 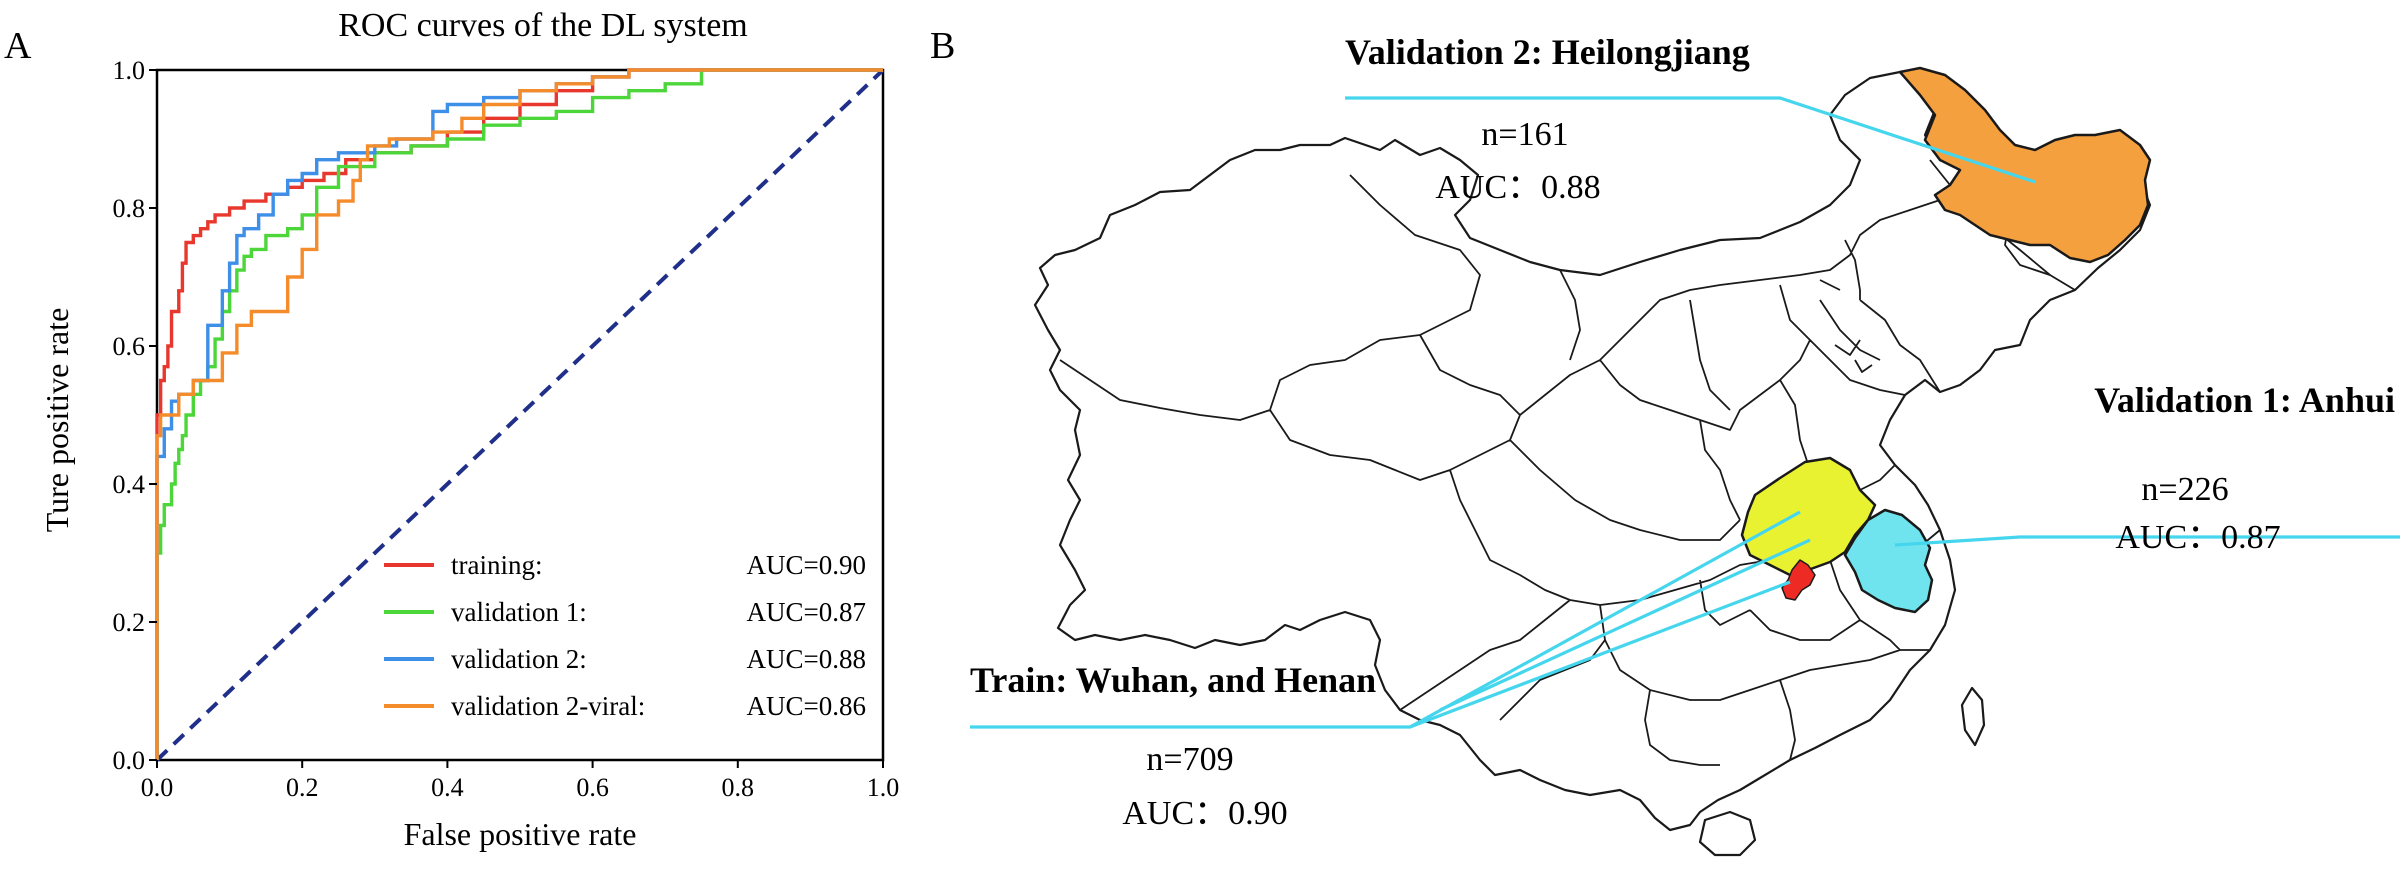 What do you see at coordinates (806, 706) in the screenshot?
I see `legend-auc-4: AUC=0.86` at bounding box center [806, 706].